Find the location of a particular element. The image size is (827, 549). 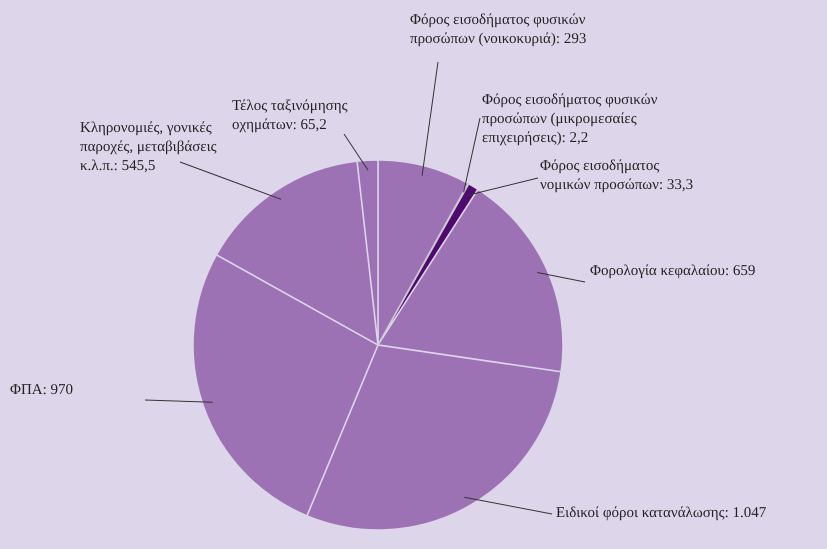

slice-label: Φορολογία κεφαλαίου: 659 is located at coordinates (673, 271).